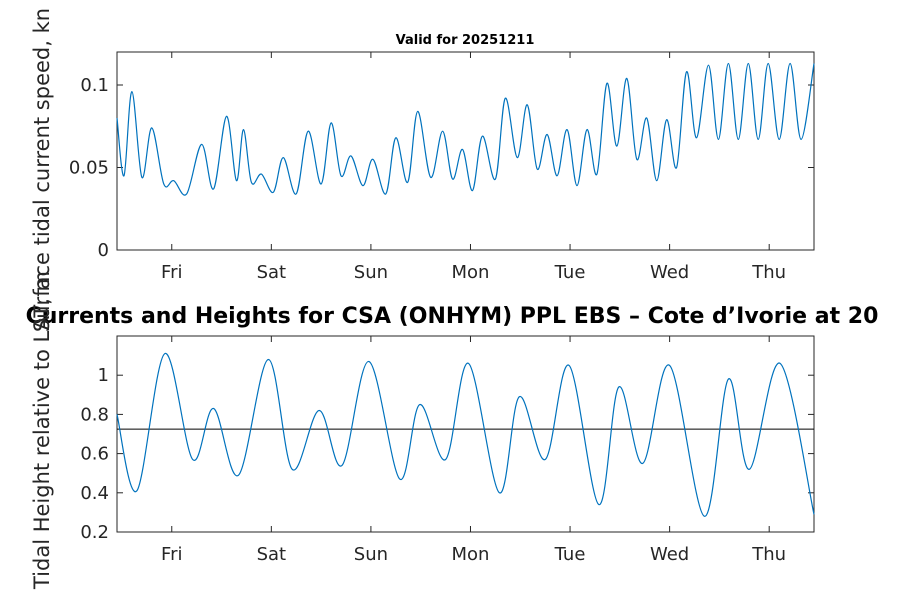  I want to click on top-chart-title: Valid for 20251211, so click(465, 40).